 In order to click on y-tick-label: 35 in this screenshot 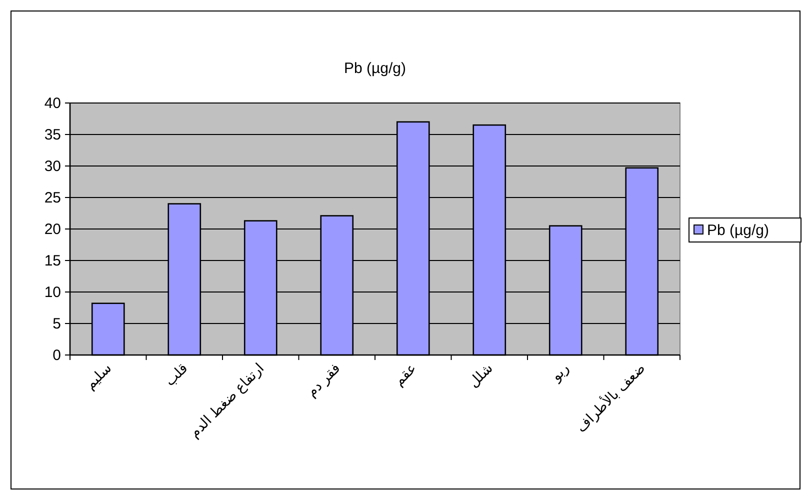, I will do `click(52, 135)`.